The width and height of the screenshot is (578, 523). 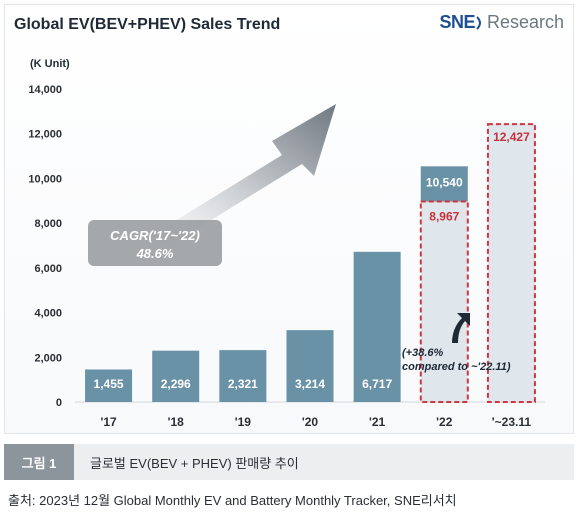 What do you see at coordinates (525, 22) in the screenshot?
I see `logo-research-text: Research` at bounding box center [525, 22].